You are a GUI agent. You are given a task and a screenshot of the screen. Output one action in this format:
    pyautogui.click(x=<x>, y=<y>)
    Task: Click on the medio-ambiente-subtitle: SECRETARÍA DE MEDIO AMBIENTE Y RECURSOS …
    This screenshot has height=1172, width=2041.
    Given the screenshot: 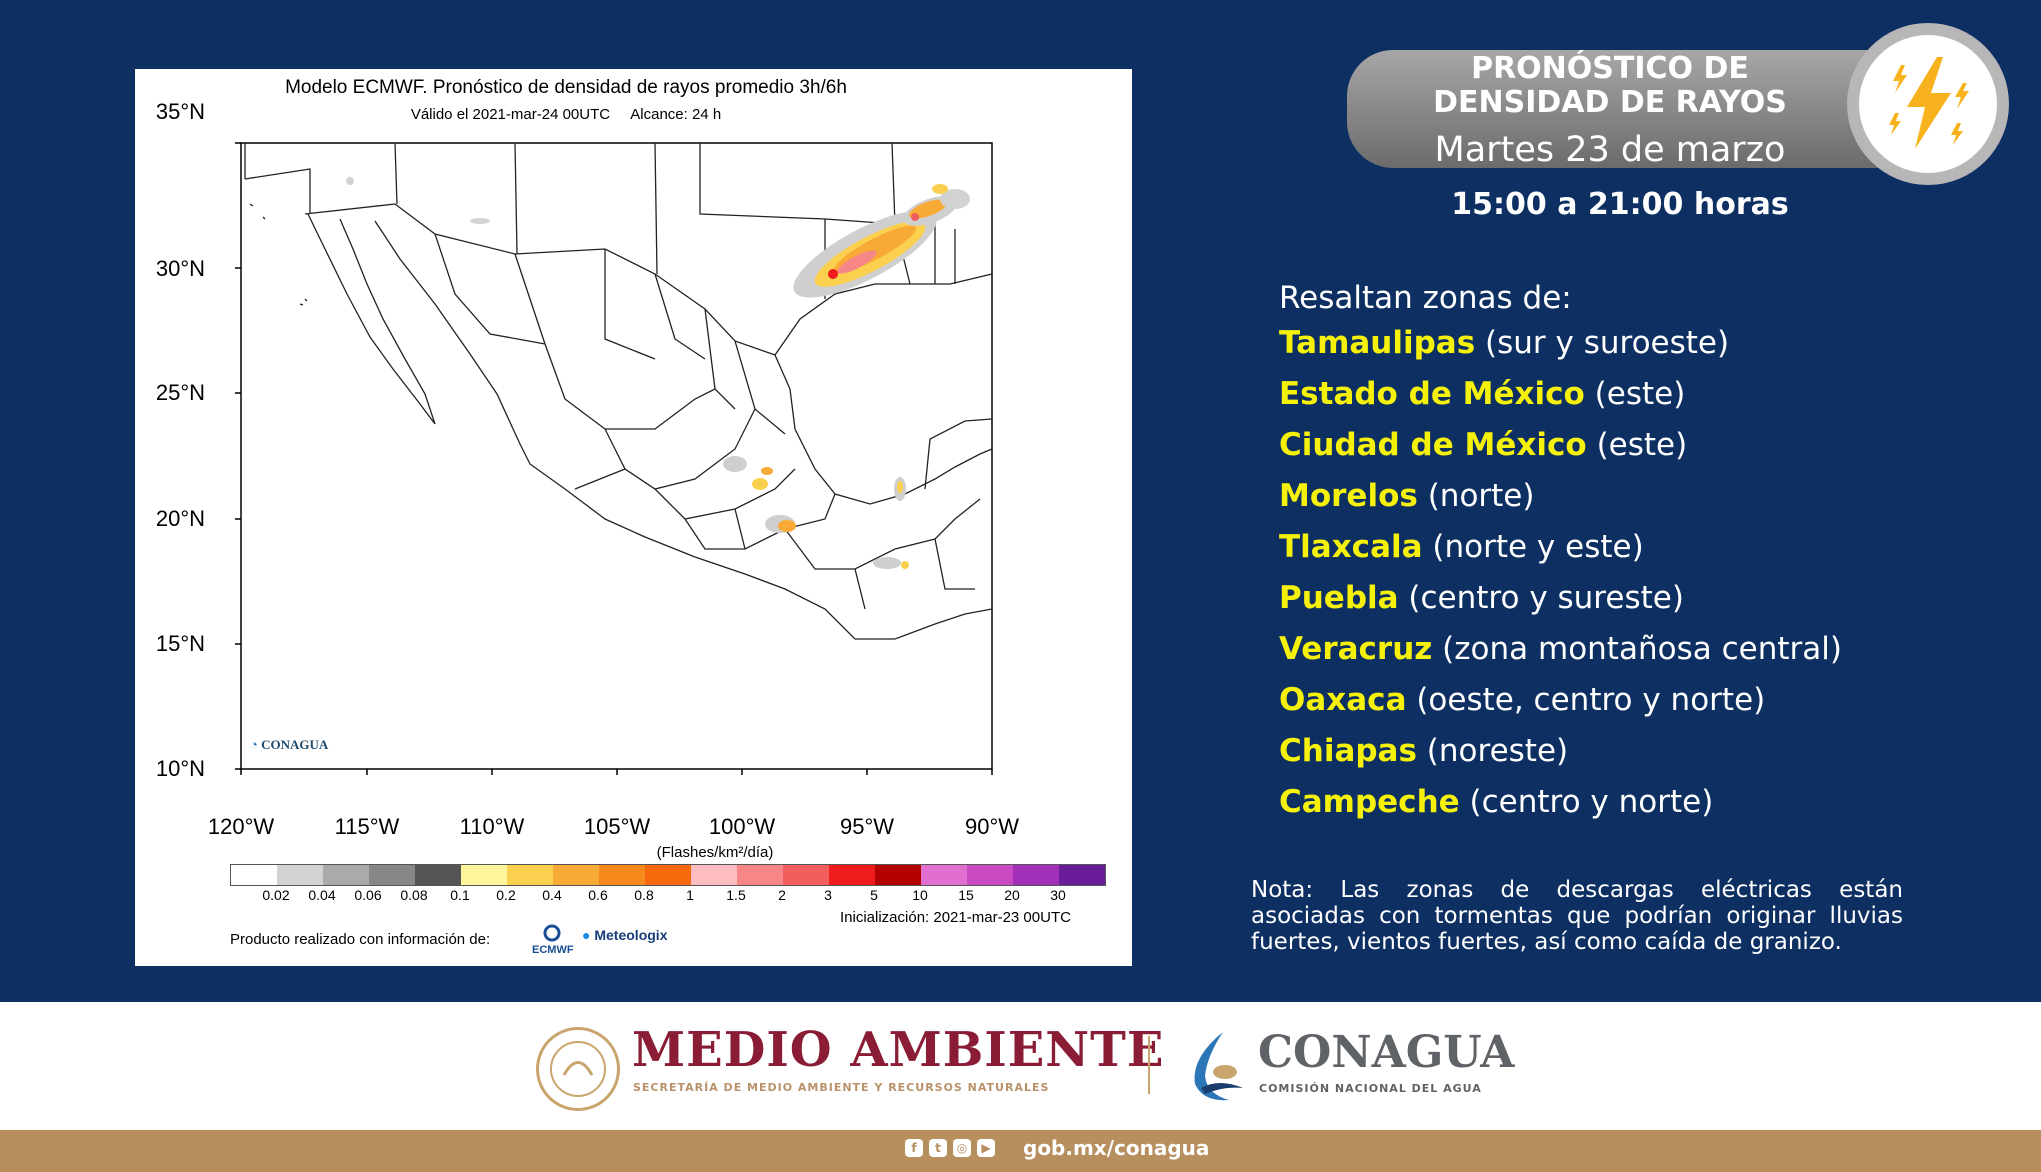 What is the action you would take?
    pyautogui.click(x=841, y=1087)
    